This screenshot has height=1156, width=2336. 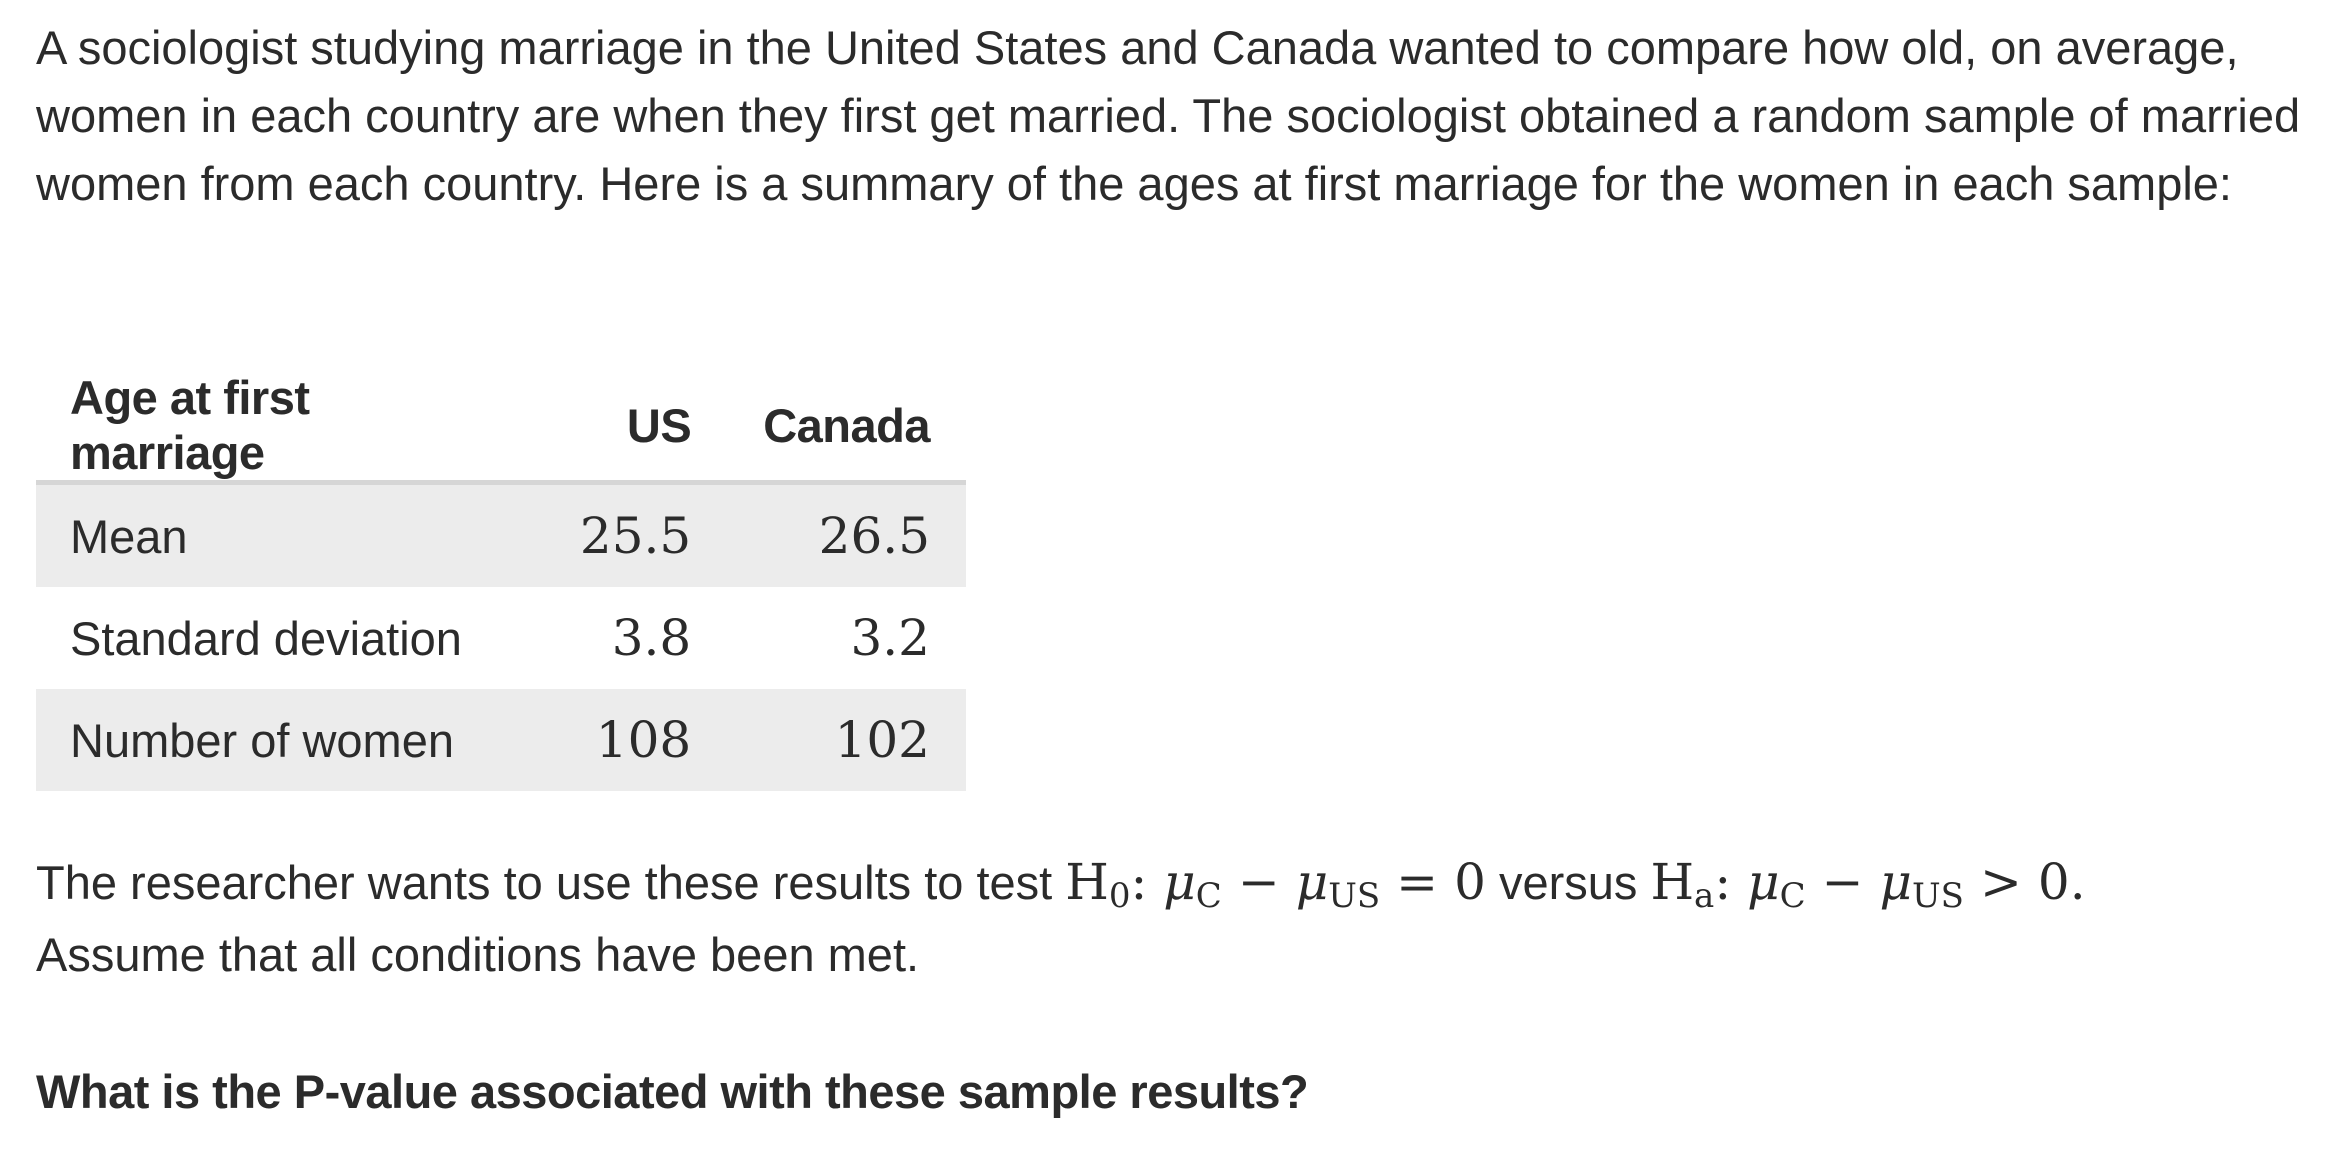 What do you see at coordinates (635, 427) in the screenshot?
I see `header-us: US` at bounding box center [635, 427].